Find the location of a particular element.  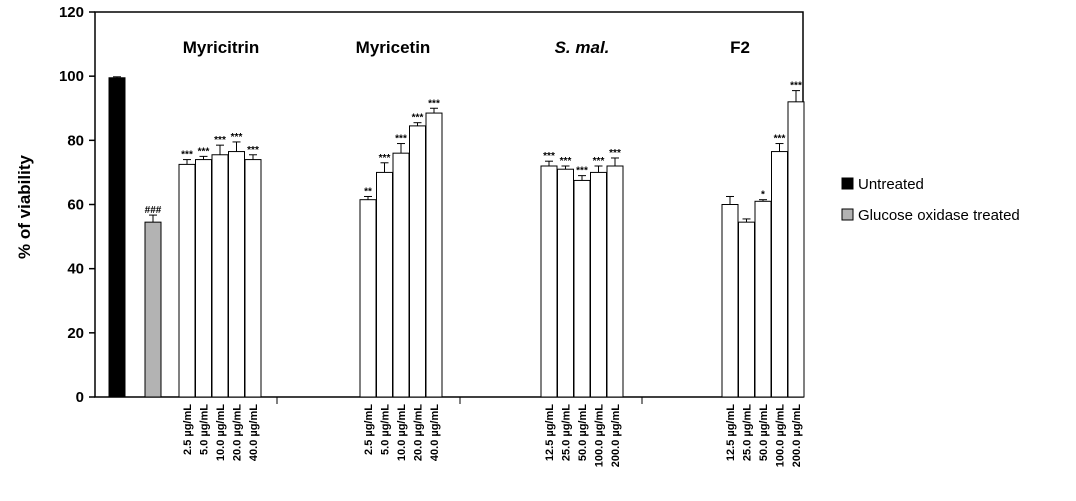

group-2-item-3-significance-label: *** is located at coordinates (401, 139).